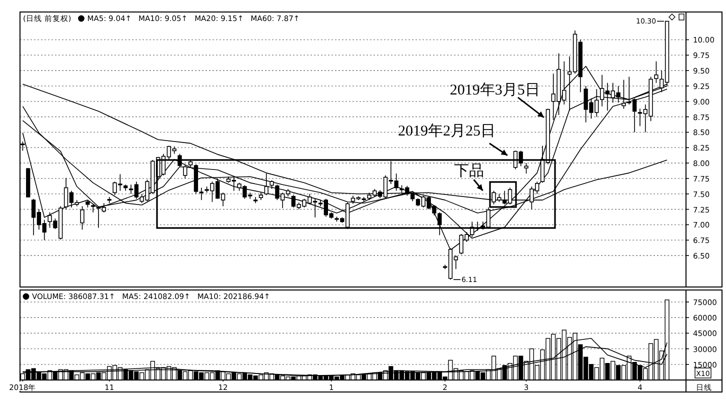 The height and width of the screenshot is (403, 726). What do you see at coordinates (469, 172) in the screenshot?
I see `annotation: 下品` at bounding box center [469, 172].